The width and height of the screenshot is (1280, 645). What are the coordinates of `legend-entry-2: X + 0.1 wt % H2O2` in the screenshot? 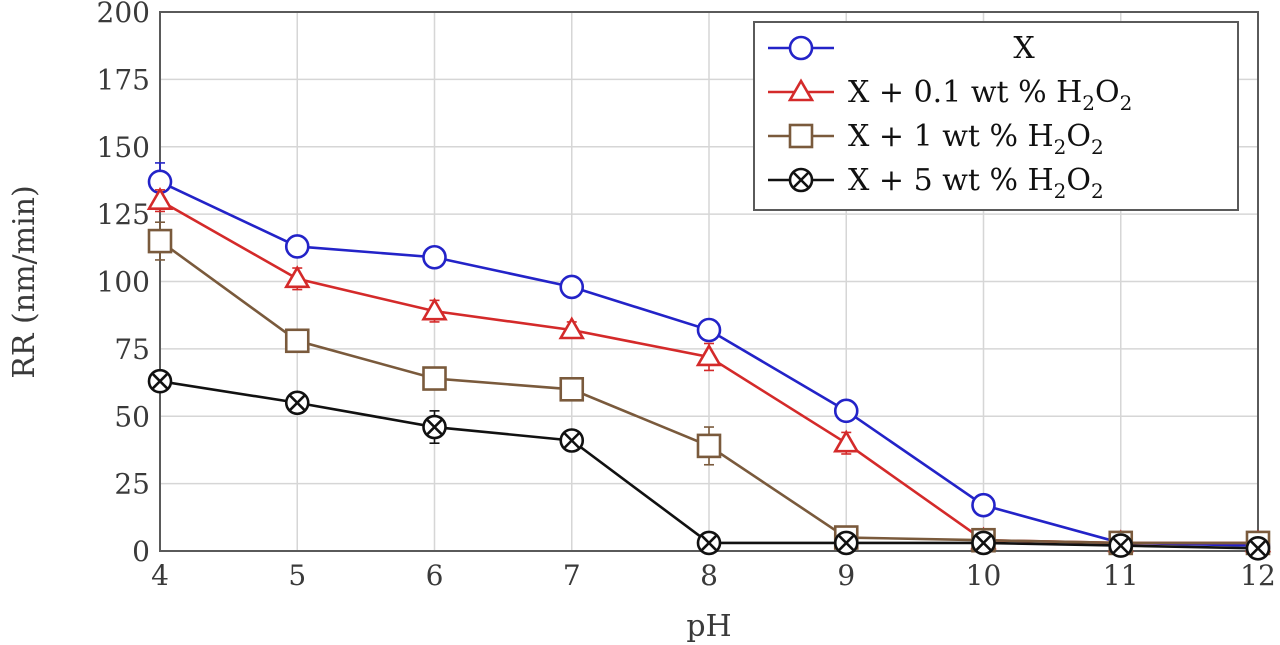 It's located at (950, 95).